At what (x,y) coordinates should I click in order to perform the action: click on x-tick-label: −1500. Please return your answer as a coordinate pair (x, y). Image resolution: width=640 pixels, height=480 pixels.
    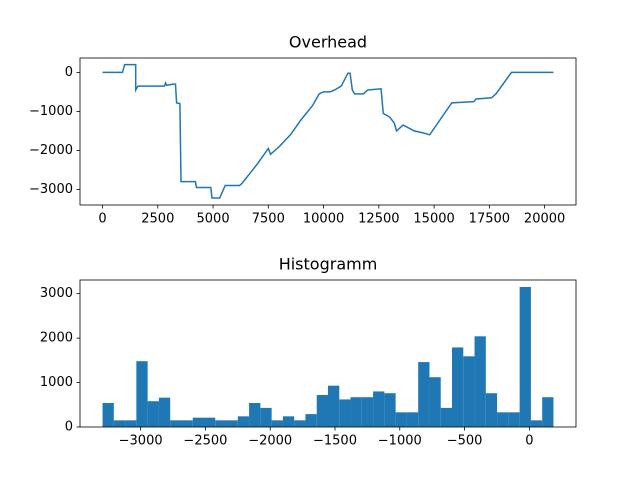
    Looking at the image, I should click on (335, 441).